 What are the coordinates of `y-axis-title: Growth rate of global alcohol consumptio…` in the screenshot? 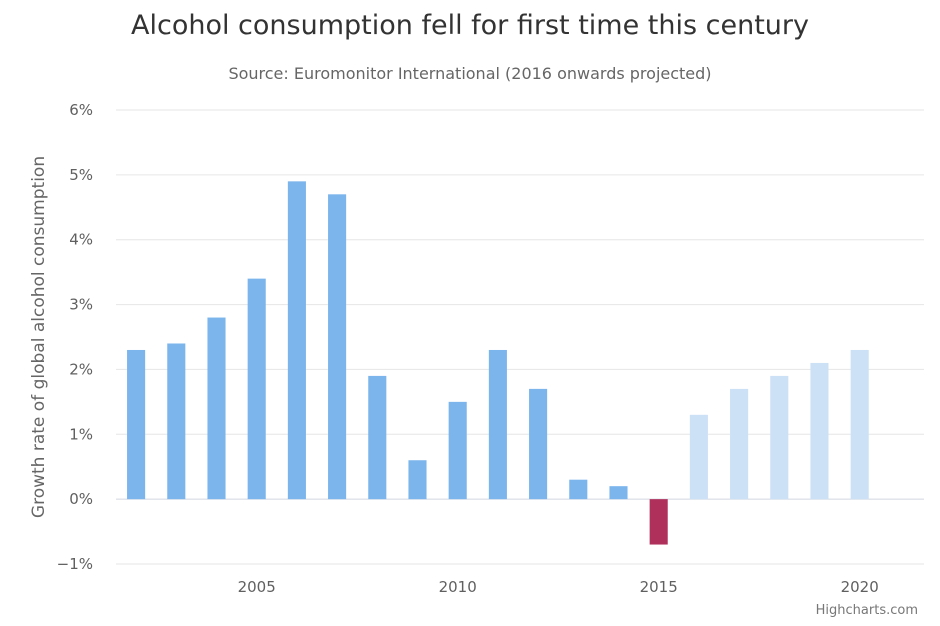 It's located at (39, 337).